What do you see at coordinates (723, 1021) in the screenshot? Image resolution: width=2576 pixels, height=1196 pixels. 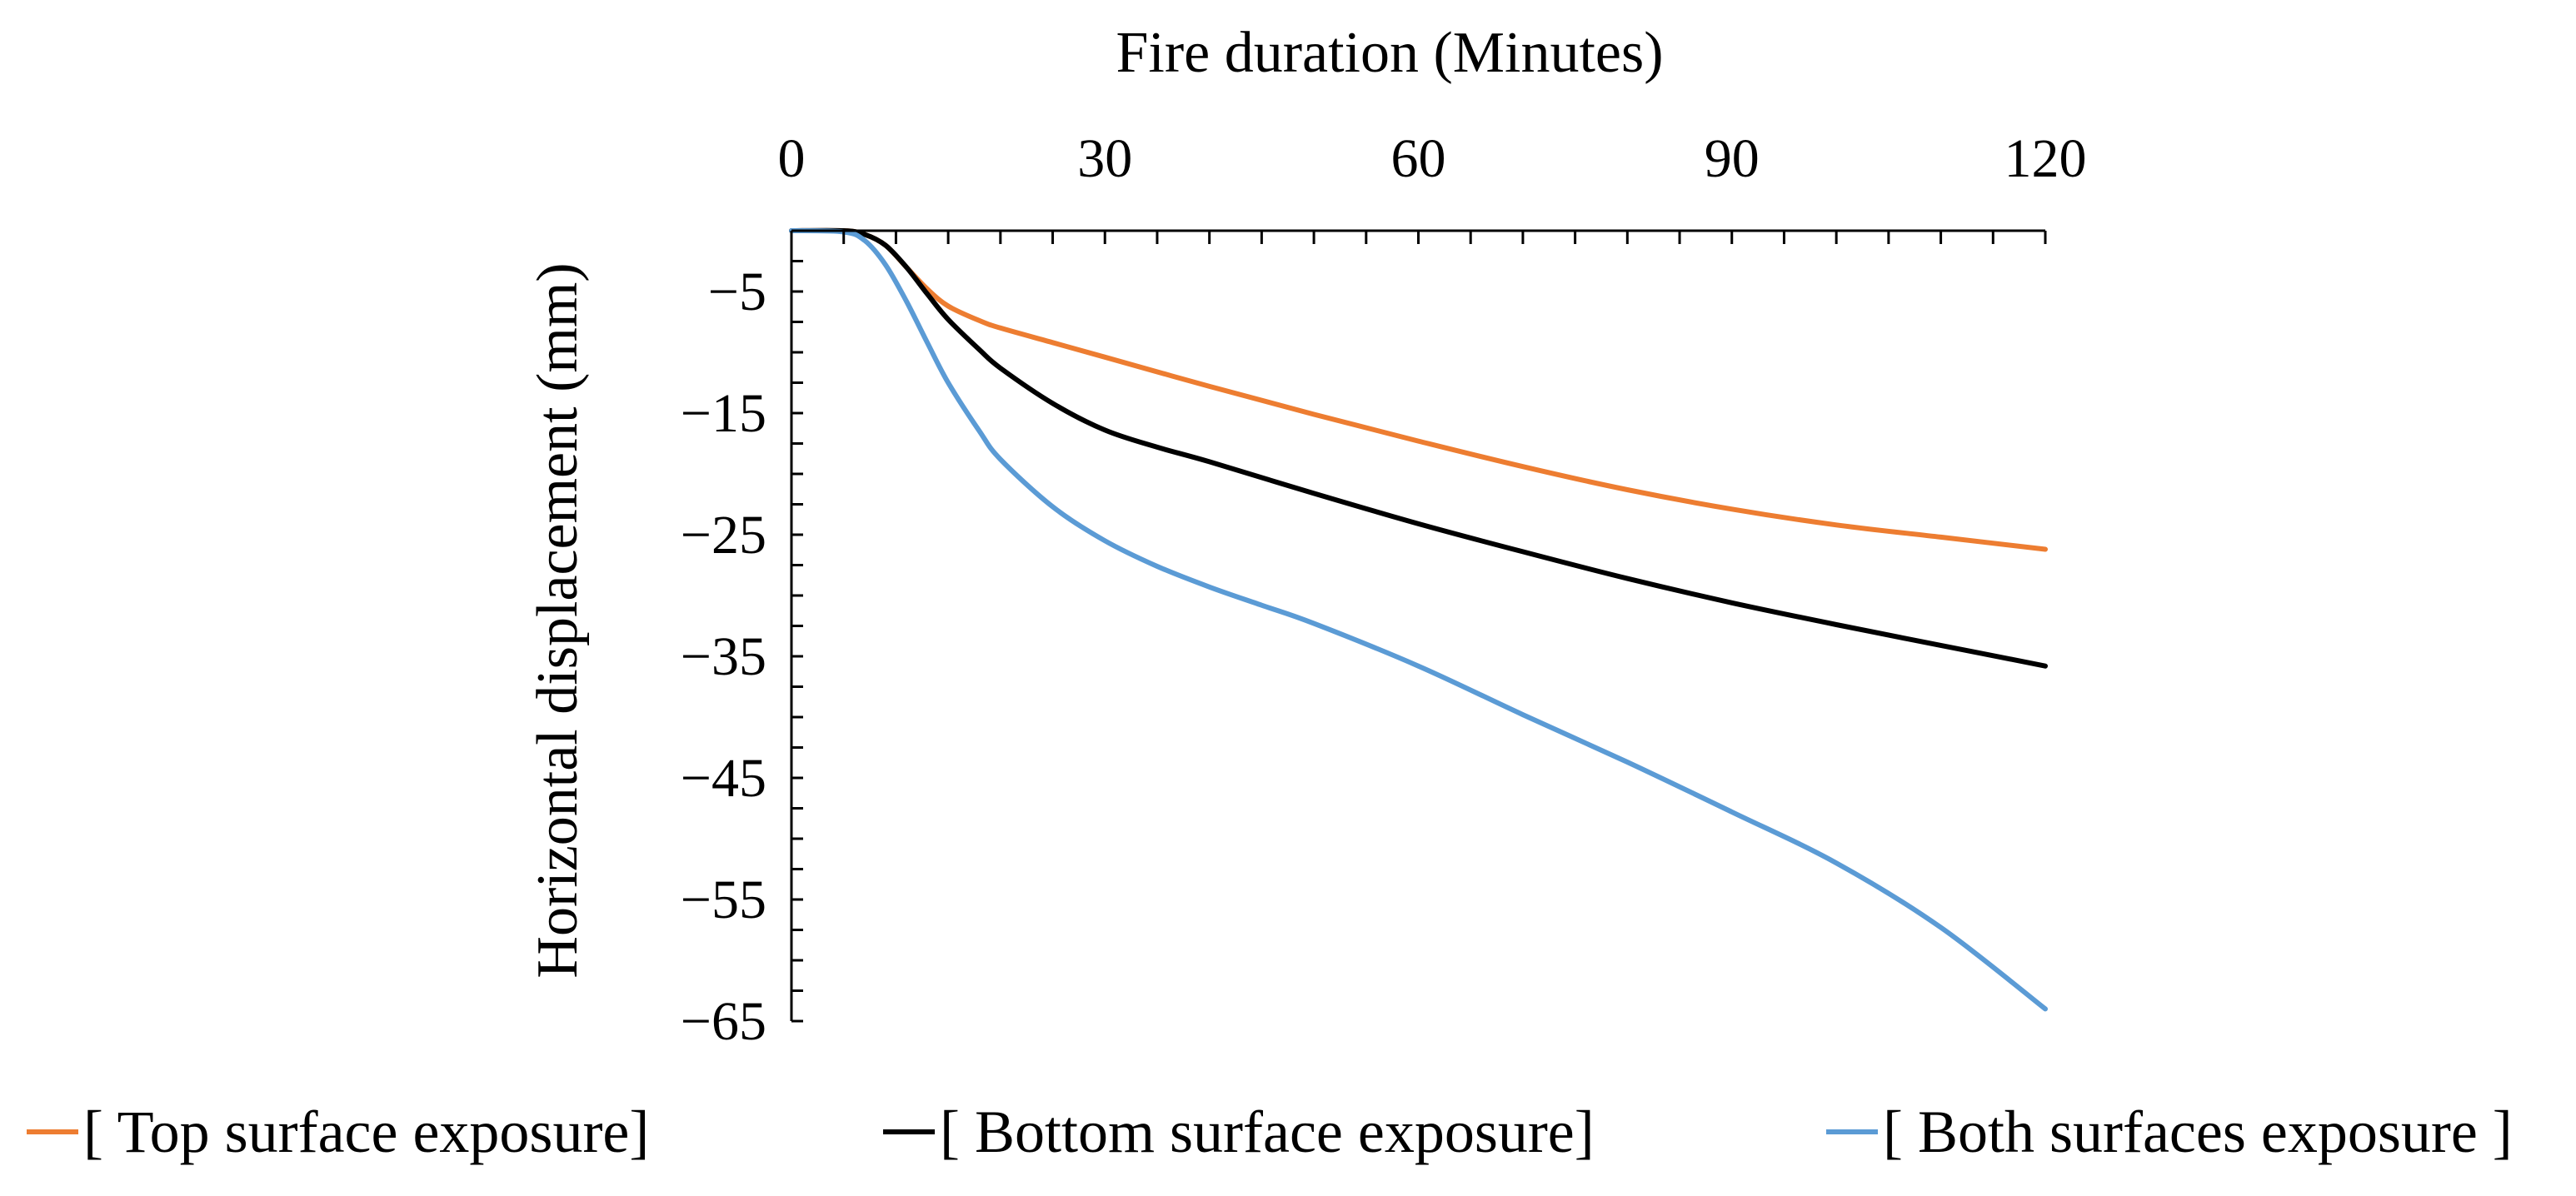 I see `y-tick-label: −65` at bounding box center [723, 1021].